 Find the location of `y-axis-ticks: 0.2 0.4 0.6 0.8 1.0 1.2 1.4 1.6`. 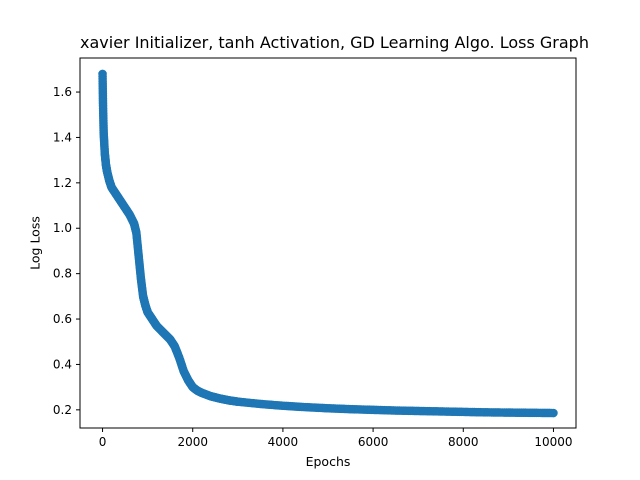

y-axis-ticks: 0.2 0.4 0.6 0.8 1.0 1.2 1.4 1.6 is located at coordinates (66, 251).